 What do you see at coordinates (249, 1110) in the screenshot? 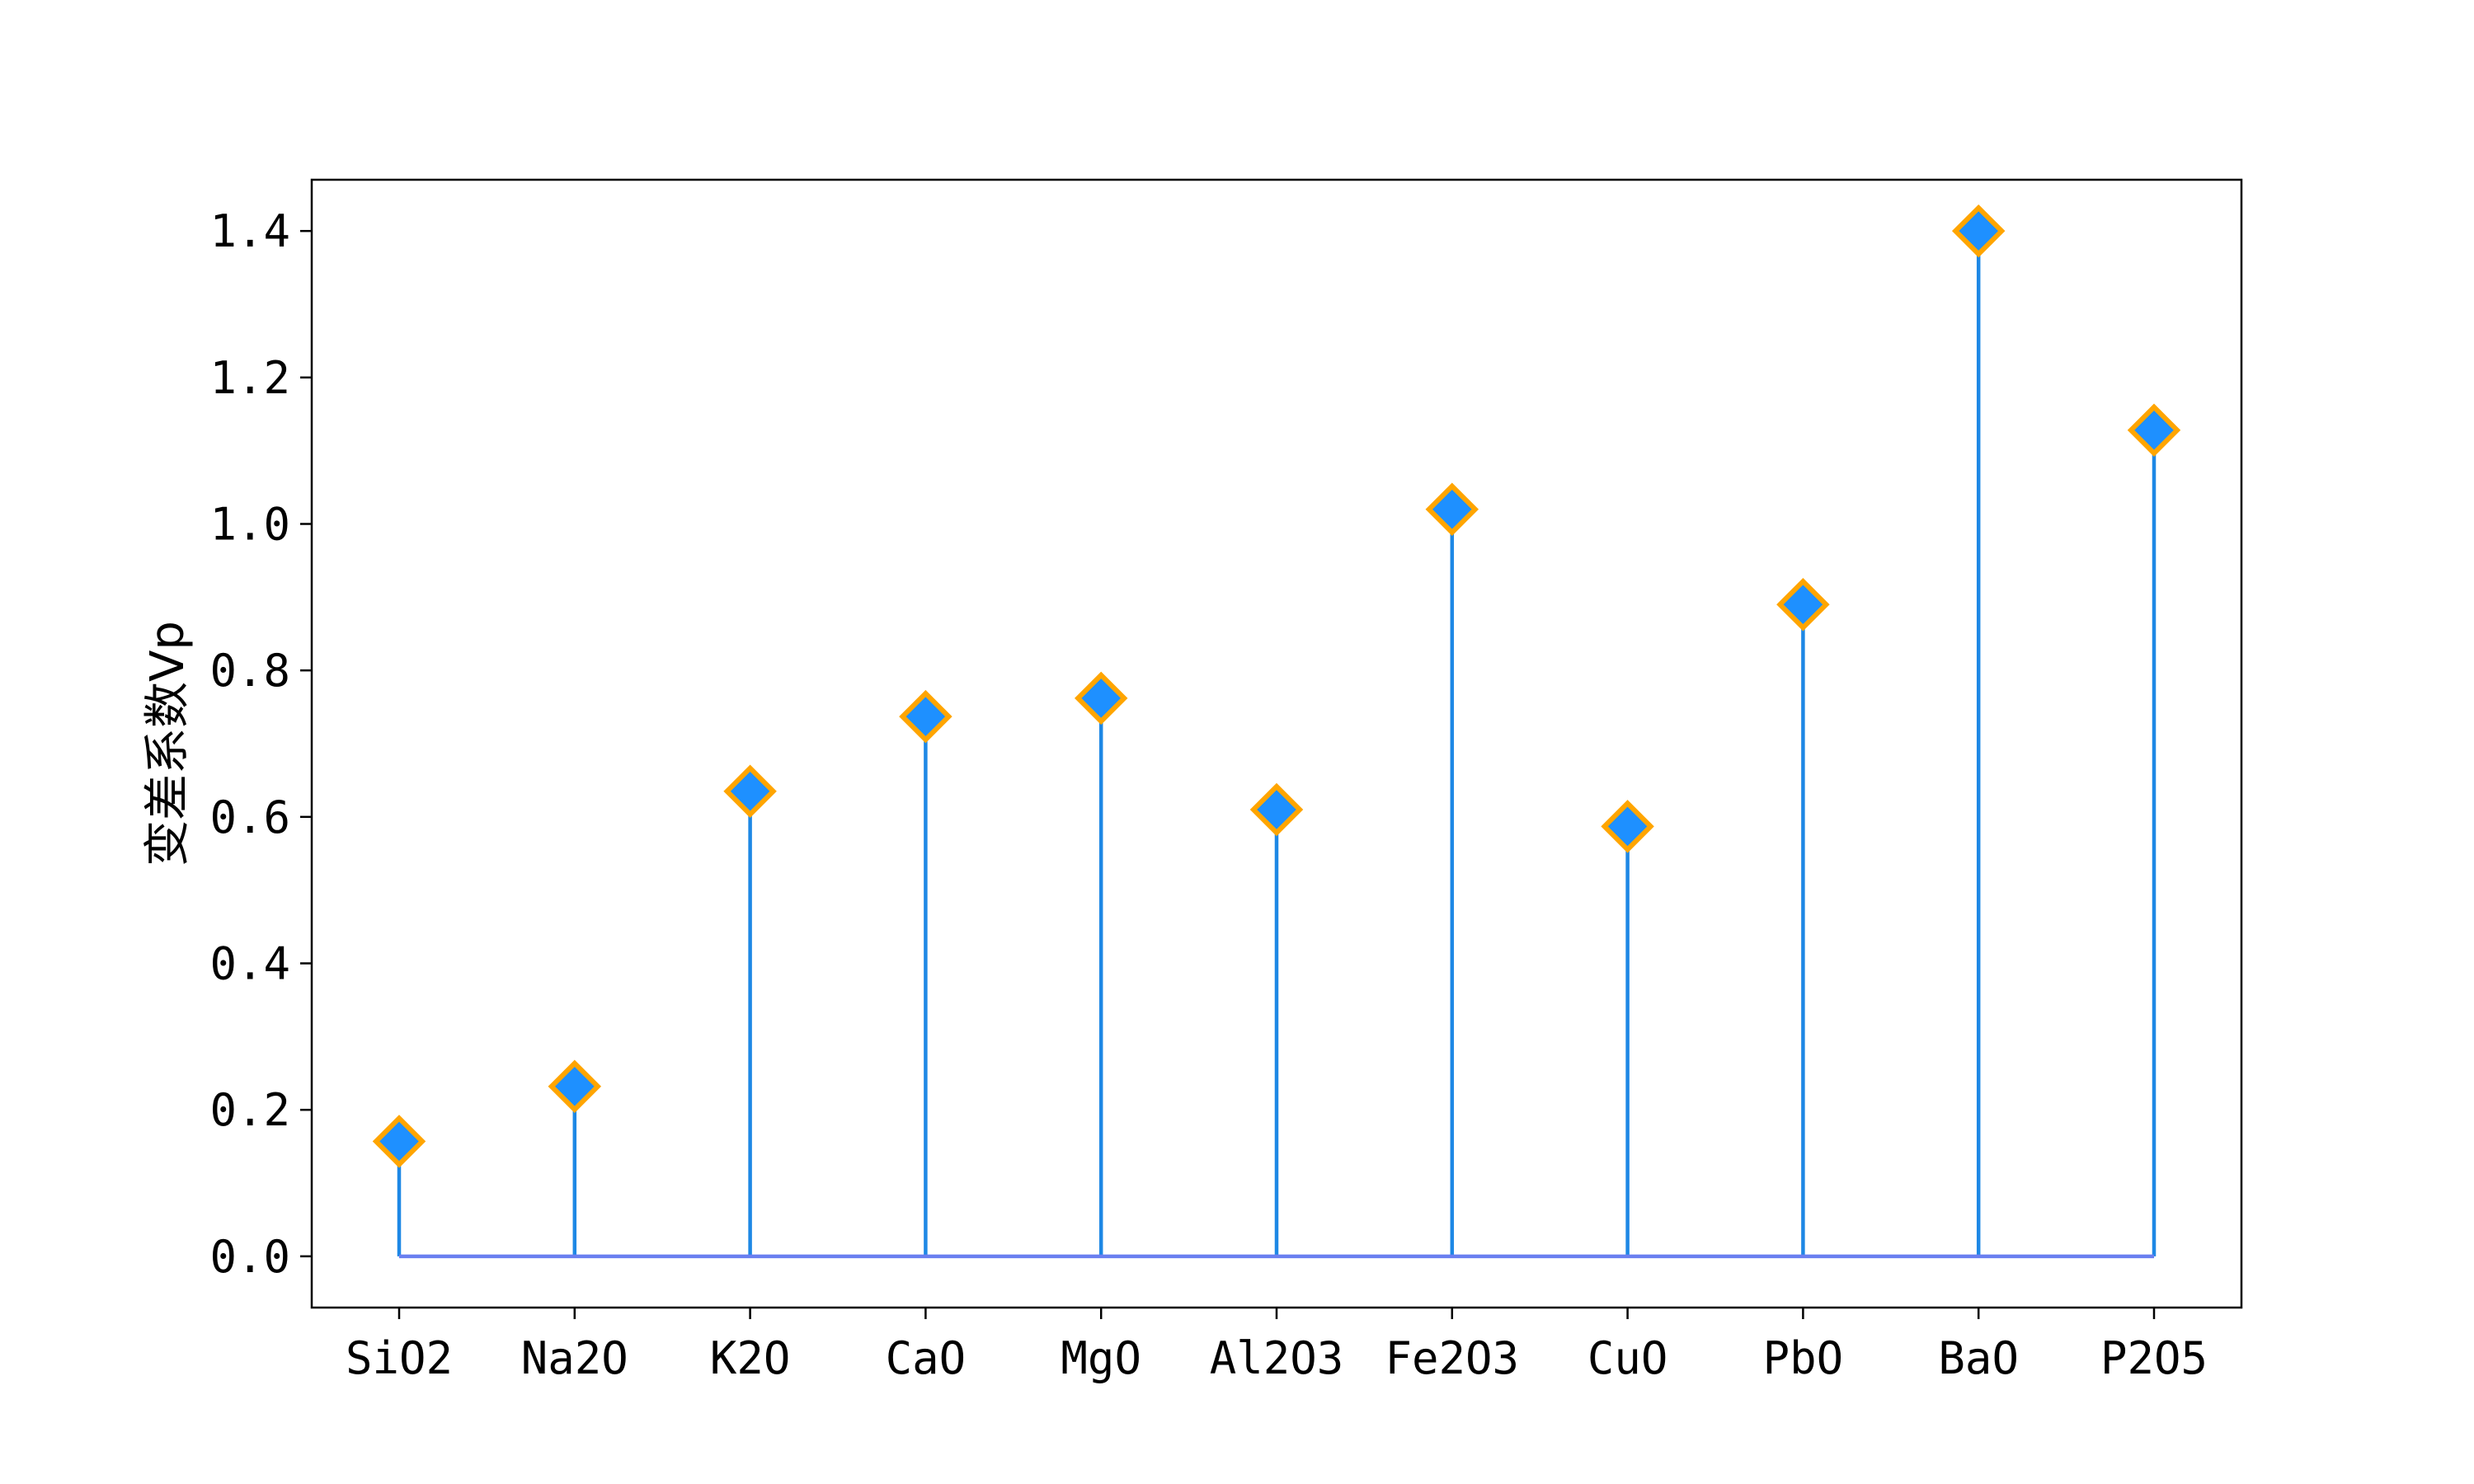
I see `y-tick-label: 0.2` at bounding box center [249, 1110].